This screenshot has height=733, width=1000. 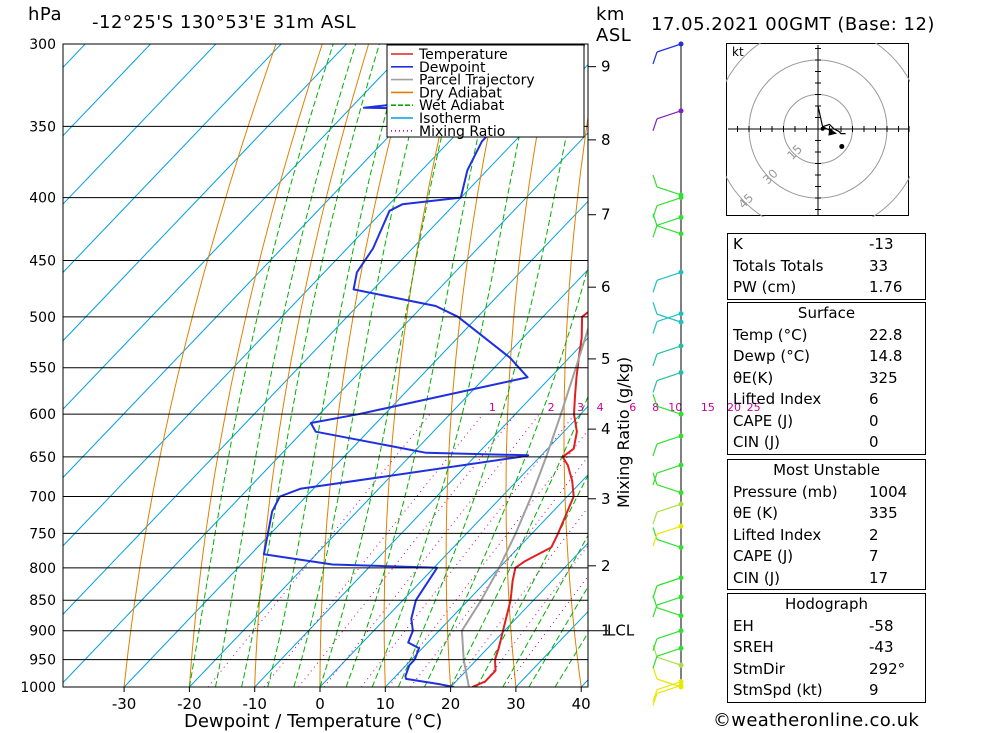 I want to click on pressure-tick-label: 350, so click(x=42, y=127).